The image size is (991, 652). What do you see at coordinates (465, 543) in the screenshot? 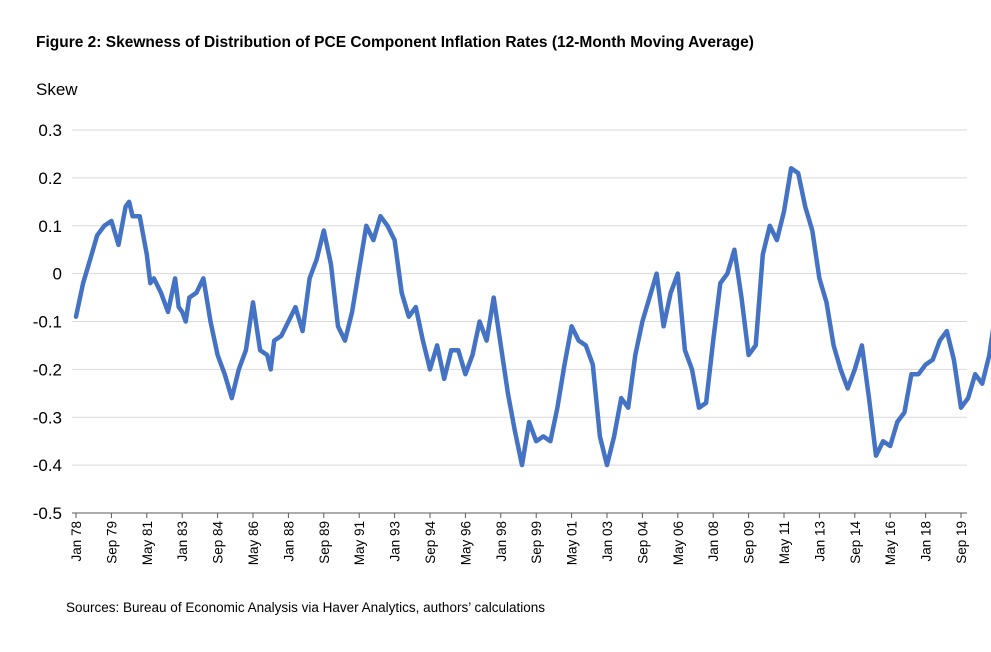
I see `x-tick-label: May 96` at bounding box center [465, 543].